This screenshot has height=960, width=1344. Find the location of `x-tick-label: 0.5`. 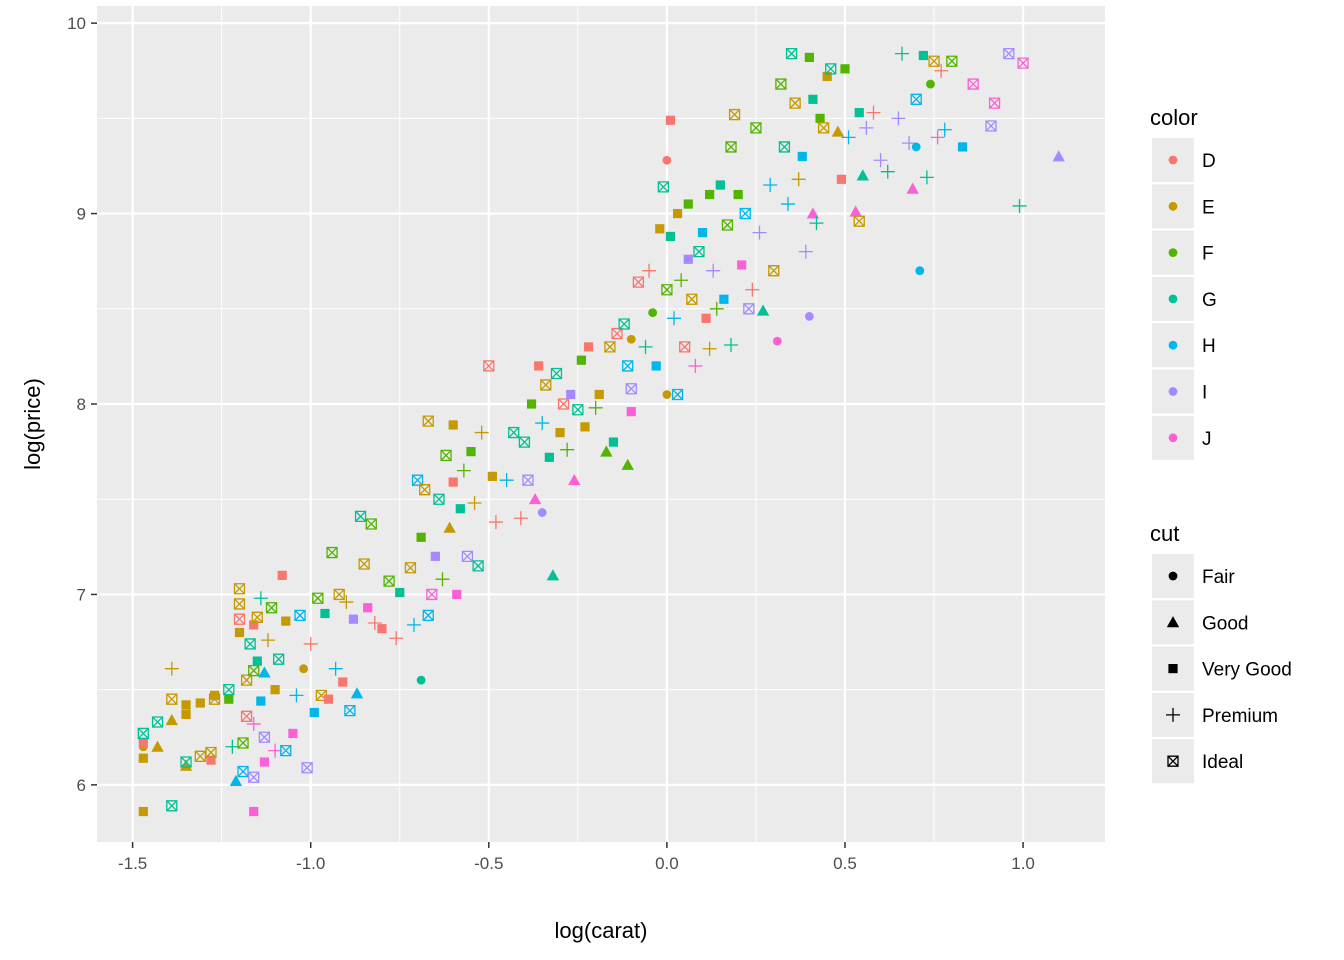

x-tick-label: 0.5 is located at coordinates (845, 863).